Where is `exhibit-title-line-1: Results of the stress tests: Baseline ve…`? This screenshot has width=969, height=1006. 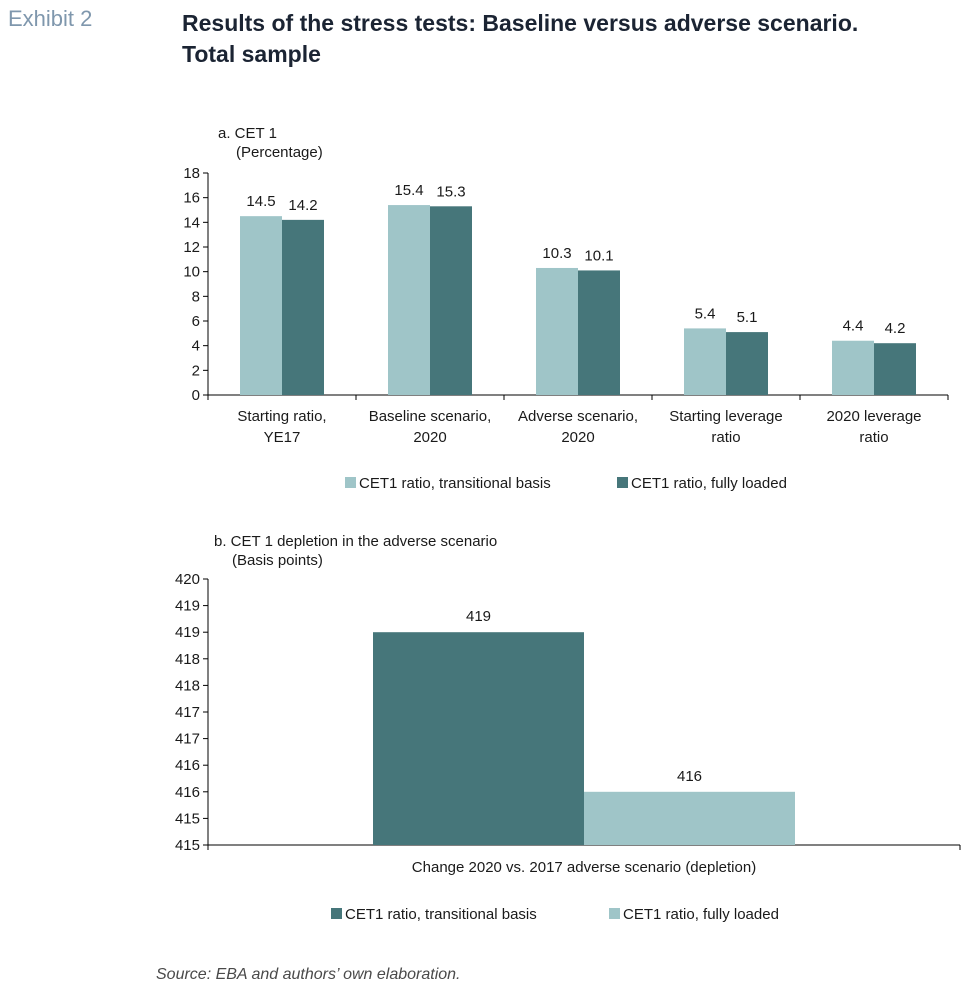
exhibit-title-line-1: Results of the stress tests: Baseline ve… is located at coordinates (520, 23).